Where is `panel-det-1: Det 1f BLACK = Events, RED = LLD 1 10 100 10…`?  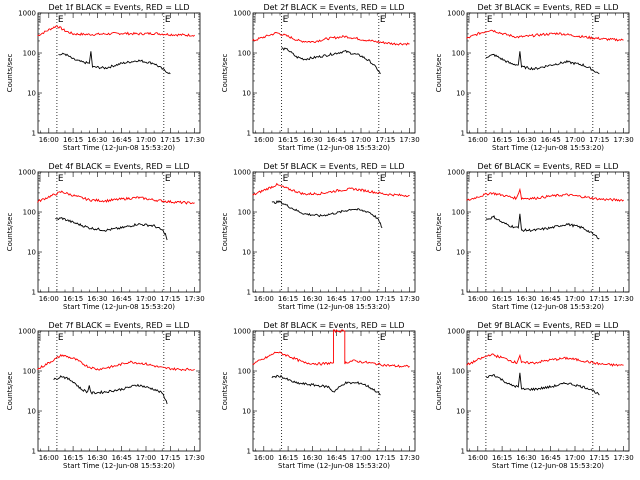 panel-det-1: Det 1f BLACK = Events, RED = LLD 1 10 100 10… is located at coordinates (105, 77).